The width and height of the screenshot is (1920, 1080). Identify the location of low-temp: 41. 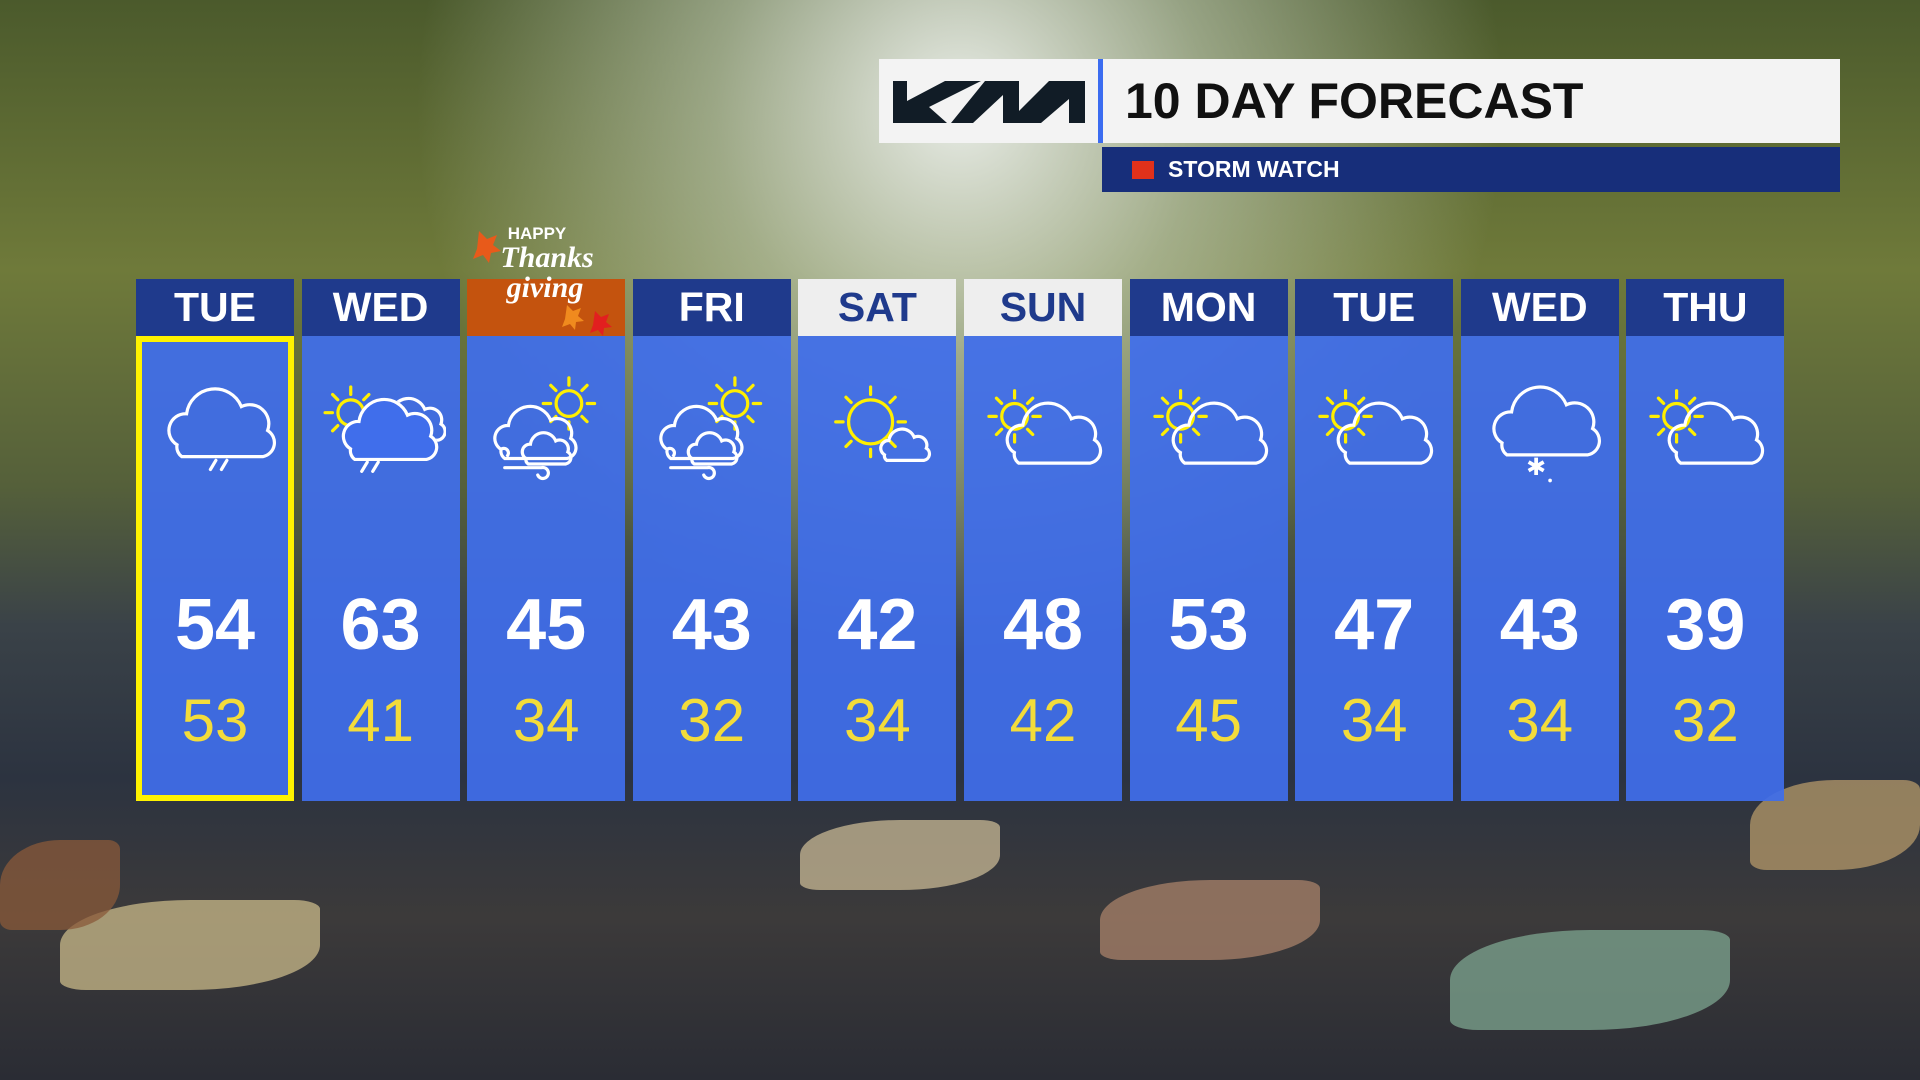
(380, 720).